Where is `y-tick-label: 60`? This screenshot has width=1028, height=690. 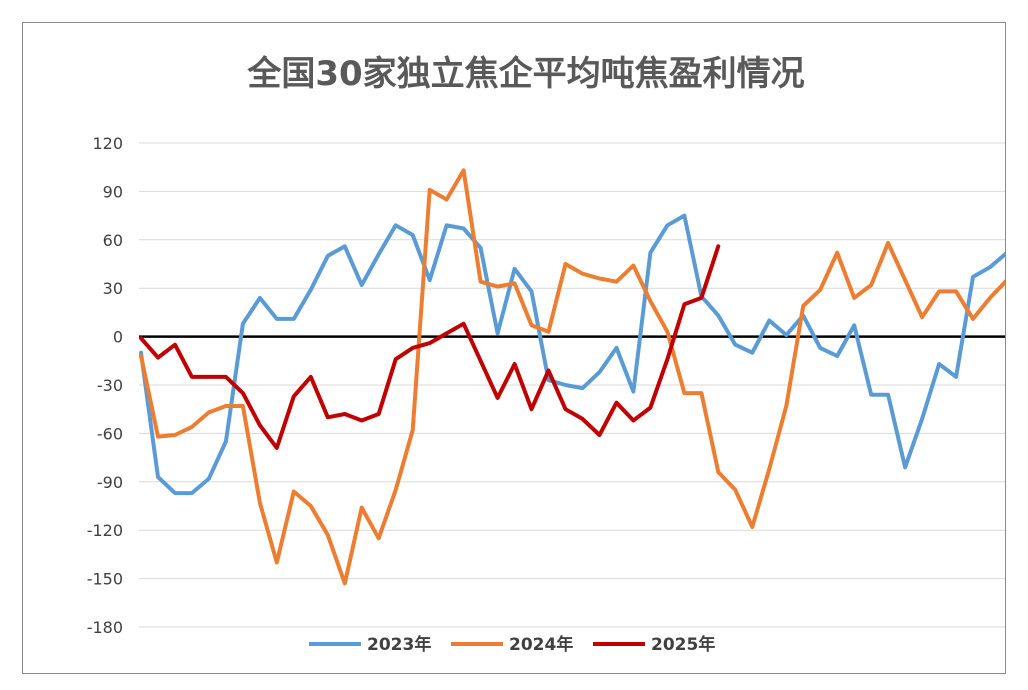 y-tick-label: 60 is located at coordinates (113, 240).